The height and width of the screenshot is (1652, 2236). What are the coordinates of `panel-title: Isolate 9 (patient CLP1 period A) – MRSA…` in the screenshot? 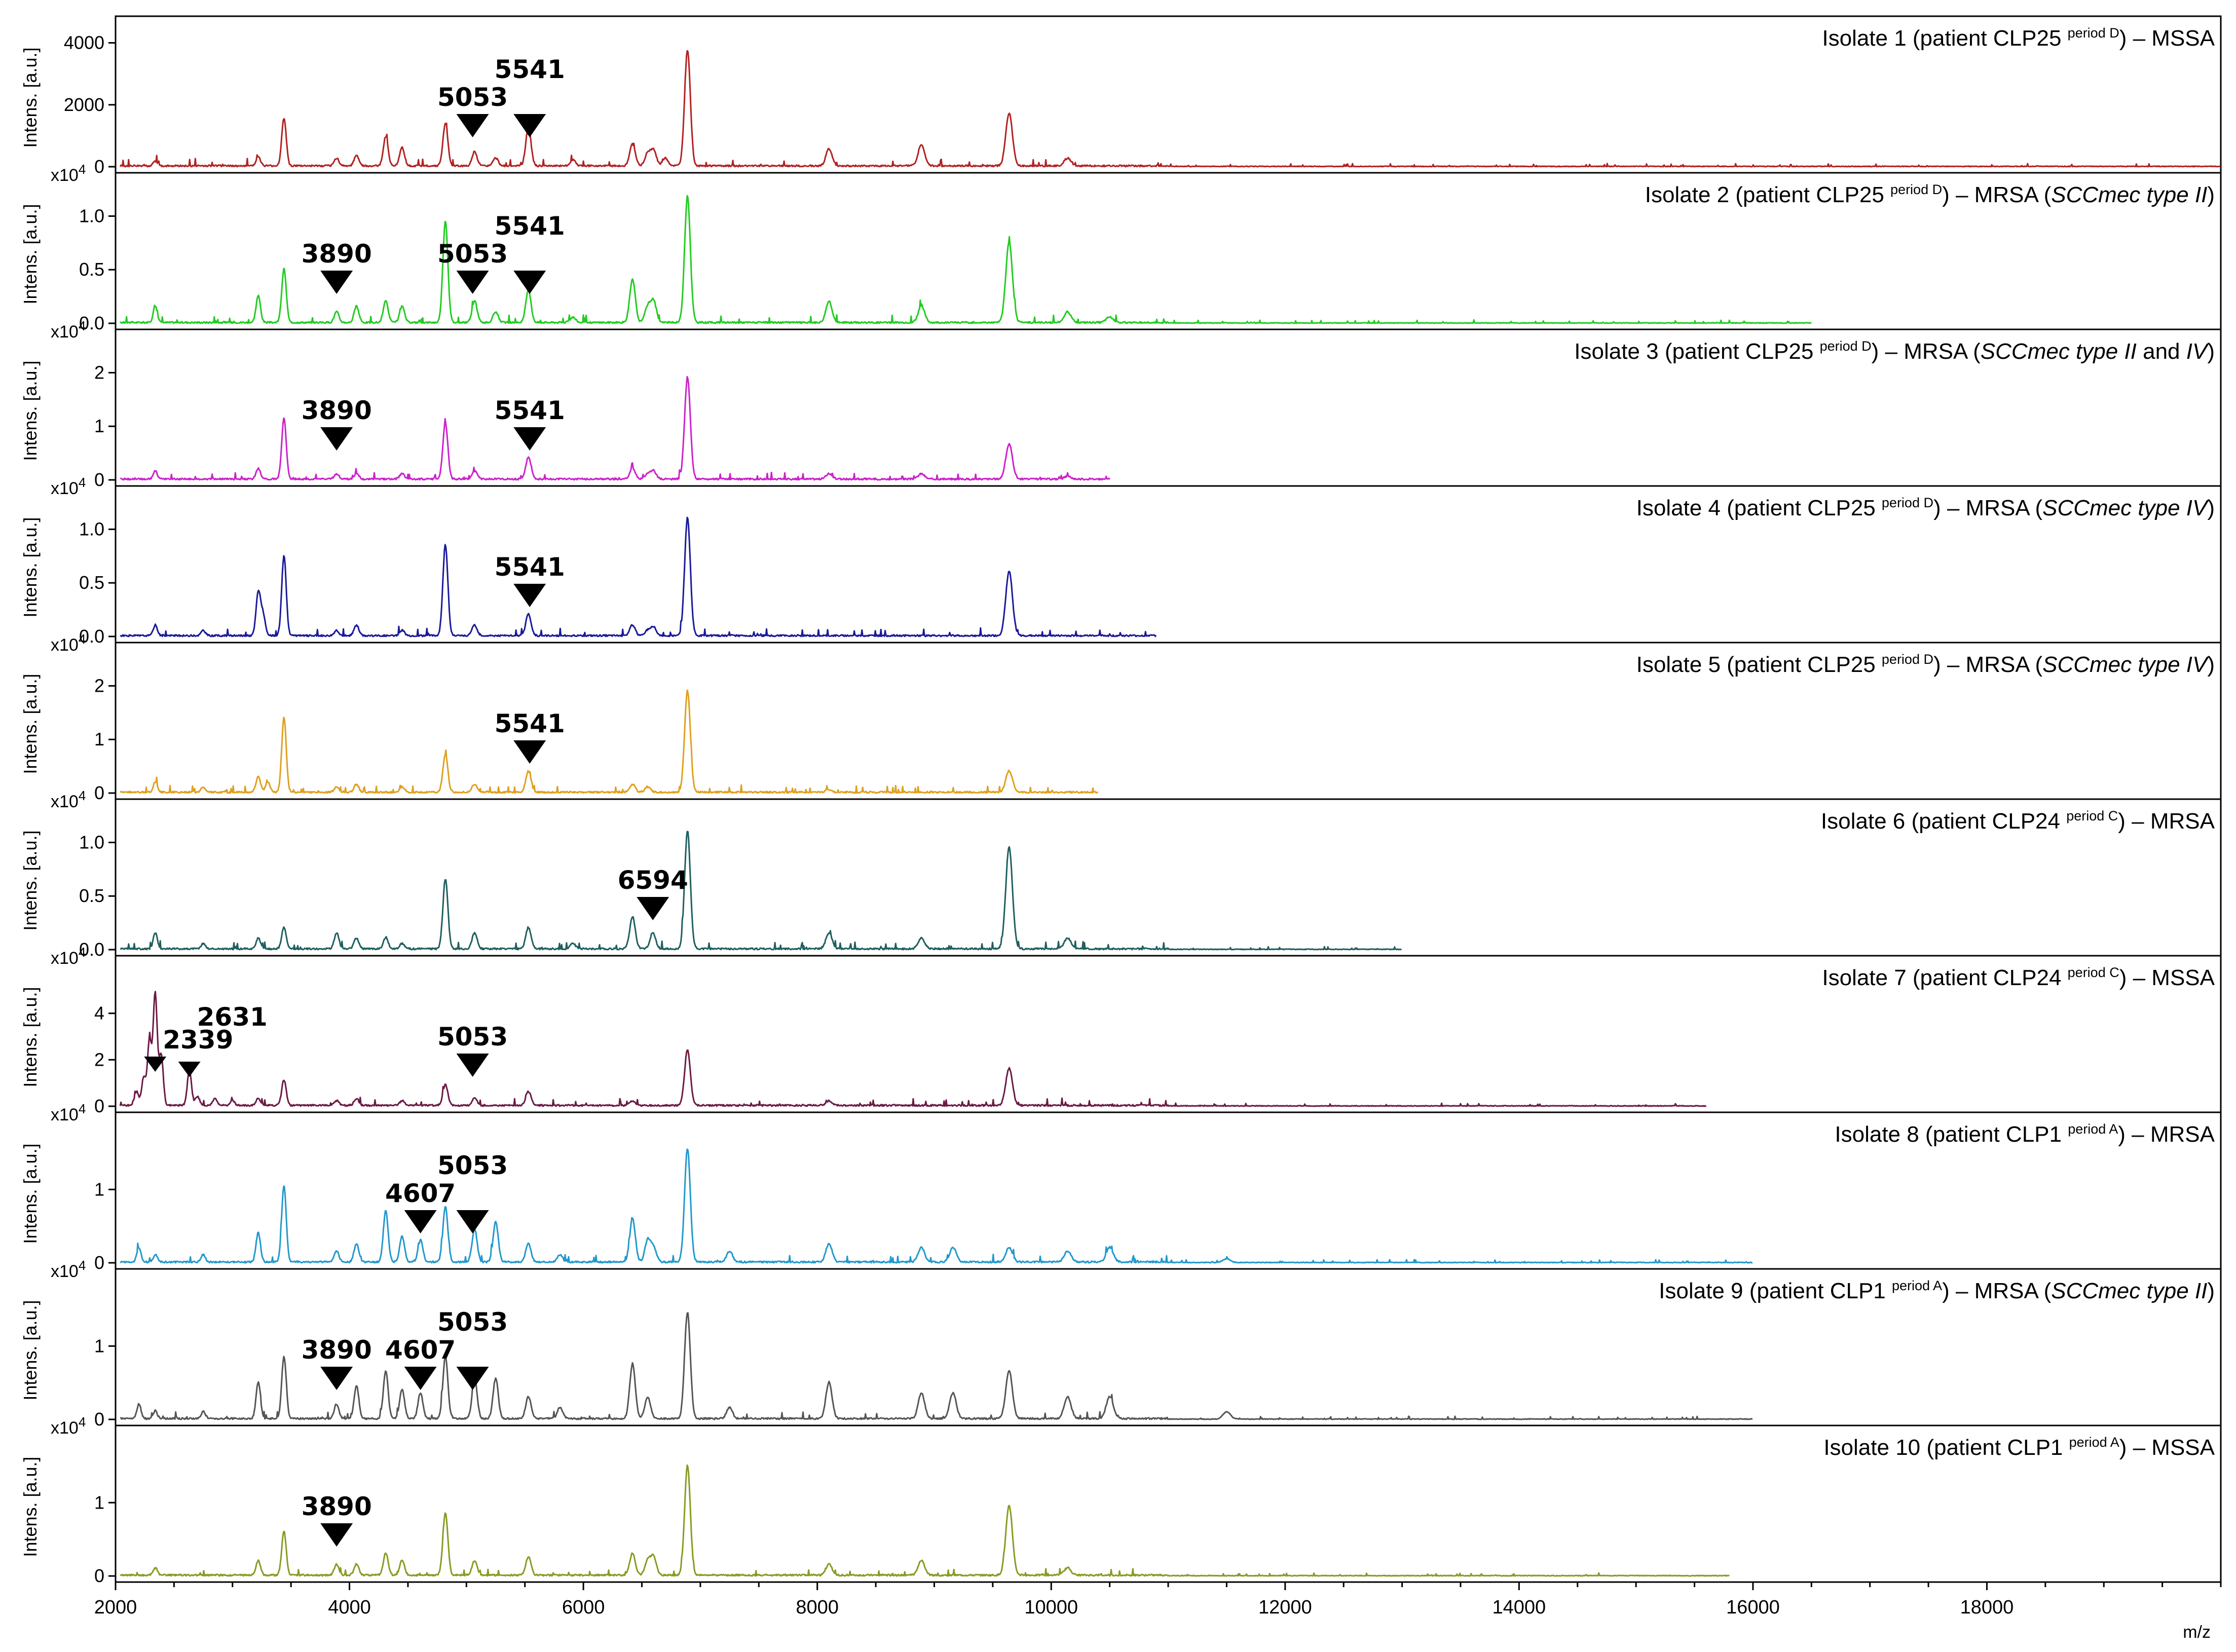 It's located at (1937, 1290).